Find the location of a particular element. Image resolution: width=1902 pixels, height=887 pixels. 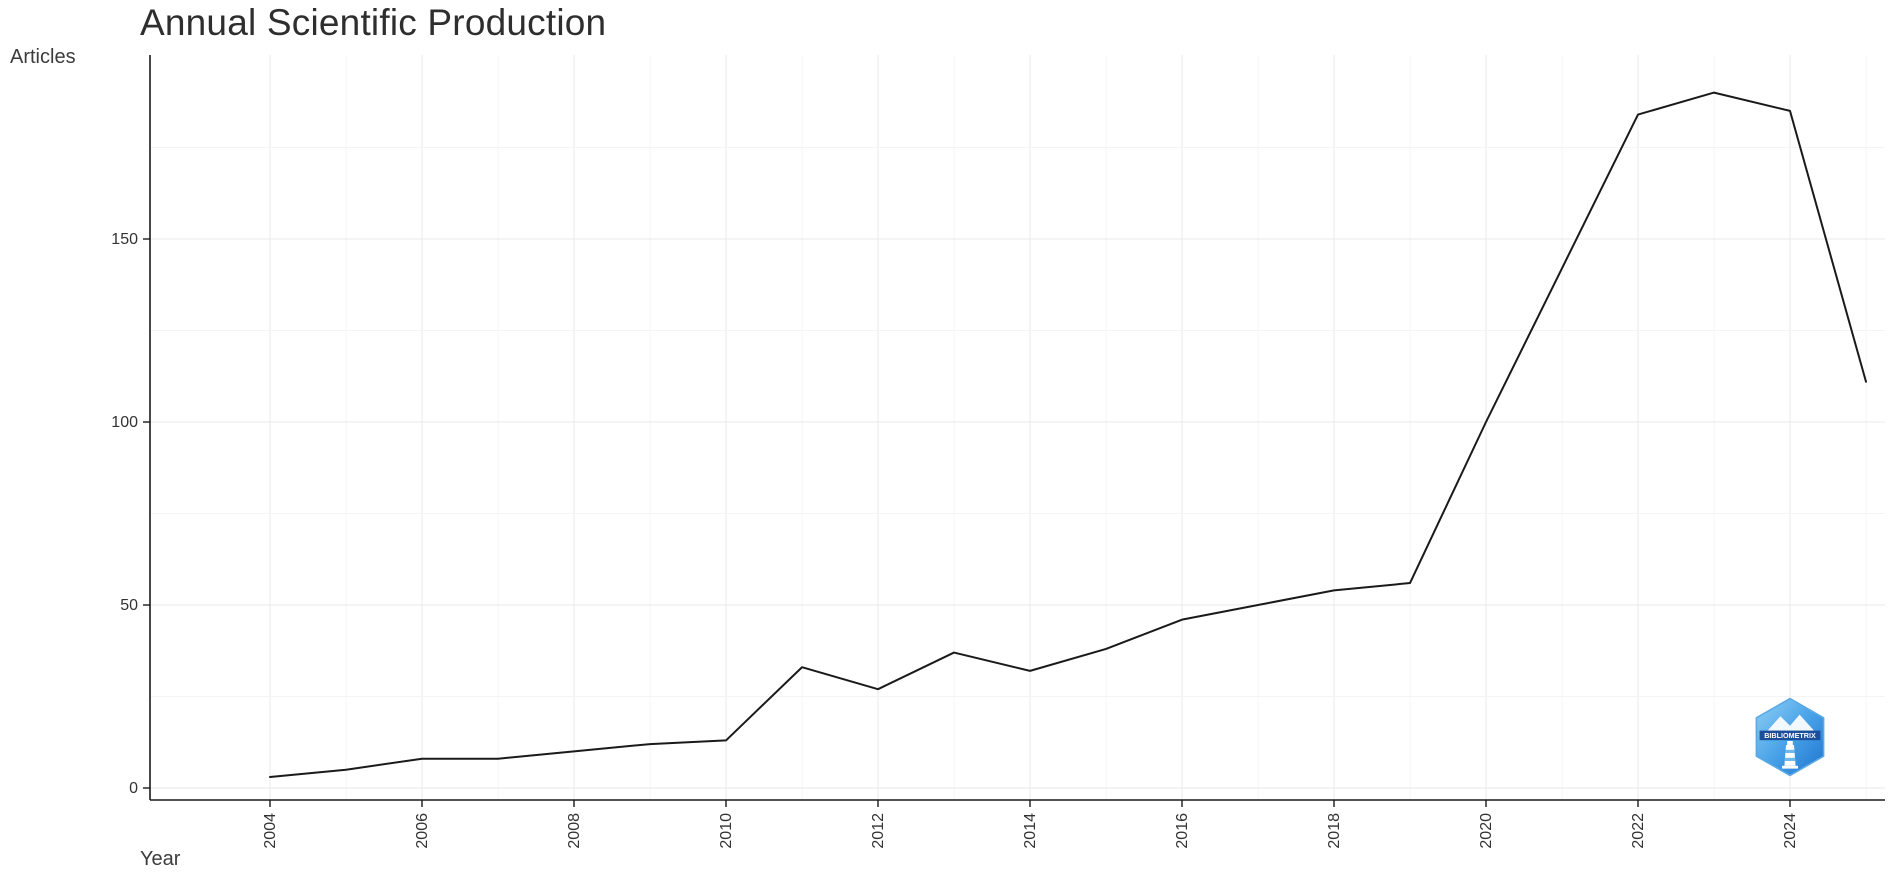

y-axis-title: Articles is located at coordinates (43, 57).